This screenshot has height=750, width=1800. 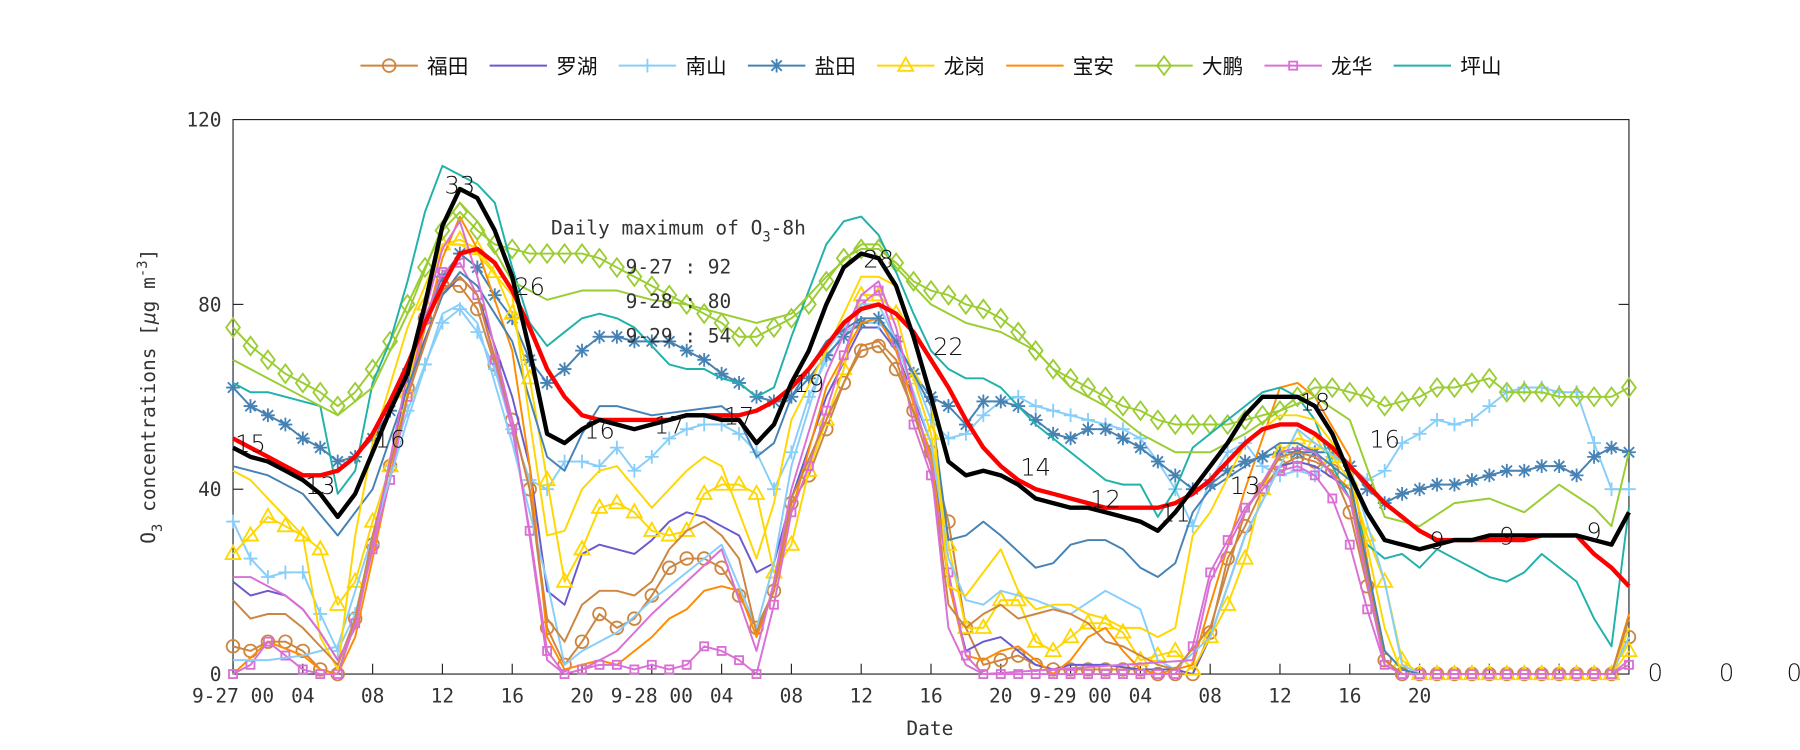 I want to click on point-label: 22, so click(x=948, y=347).